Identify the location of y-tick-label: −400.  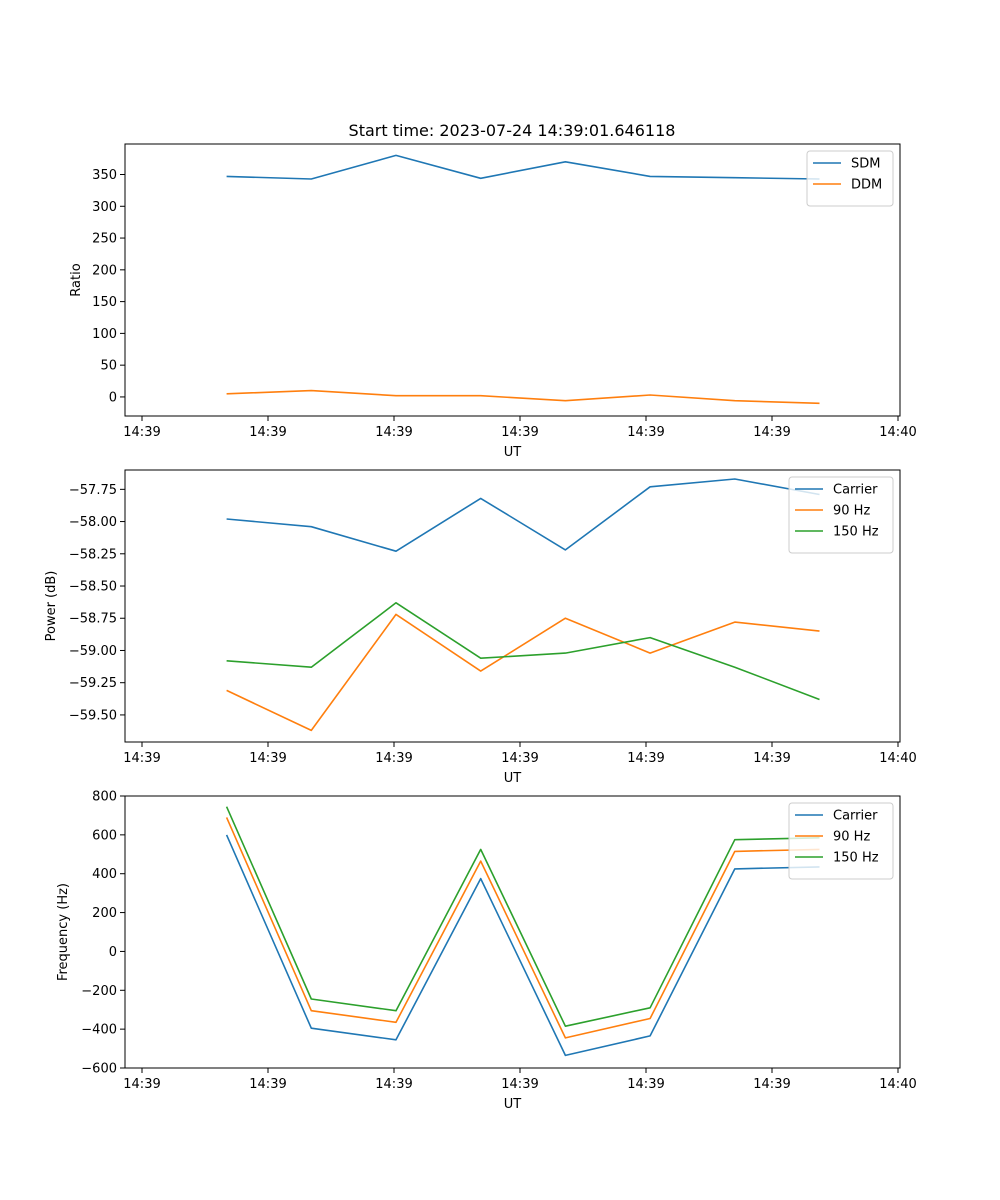
(99, 1030).